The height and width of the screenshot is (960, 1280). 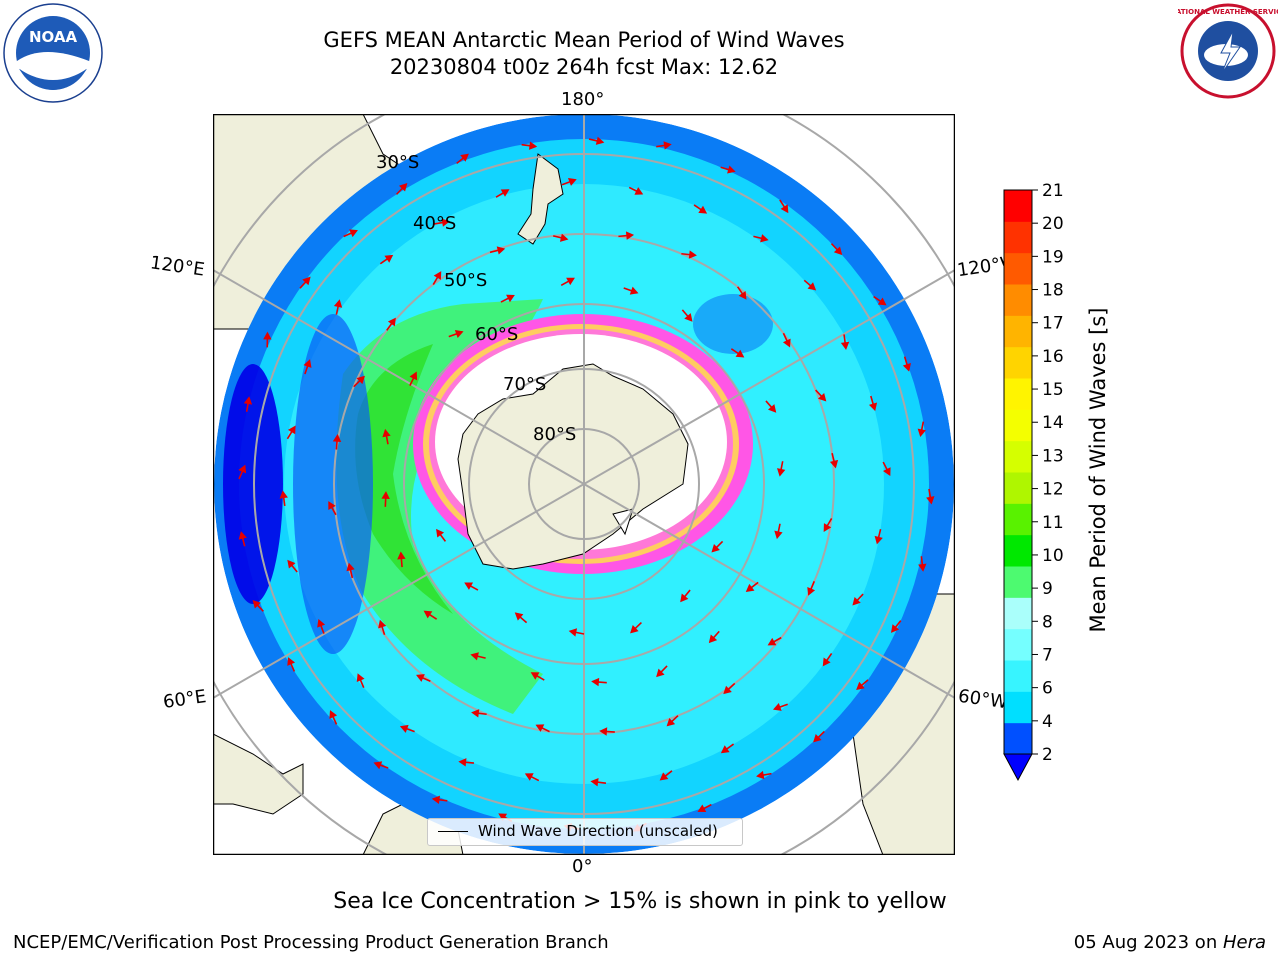 I want to click on credit-host: Hera, so click(x=1244, y=942).